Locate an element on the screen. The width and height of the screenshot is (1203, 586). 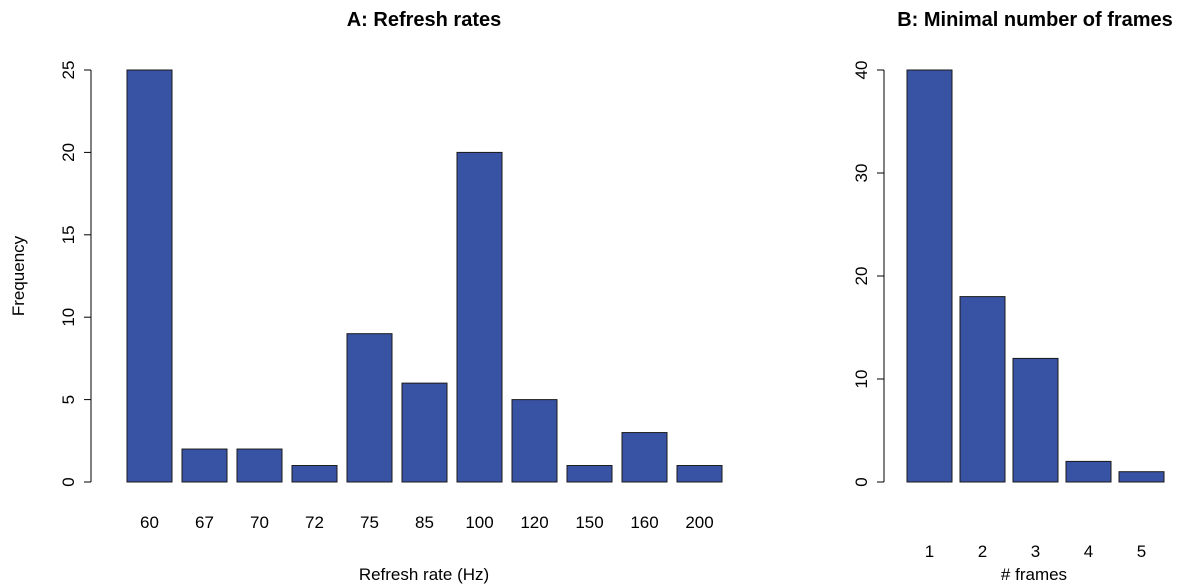
x-ticks-b: 1 2 3 4 5 is located at coordinates (1035, 551).